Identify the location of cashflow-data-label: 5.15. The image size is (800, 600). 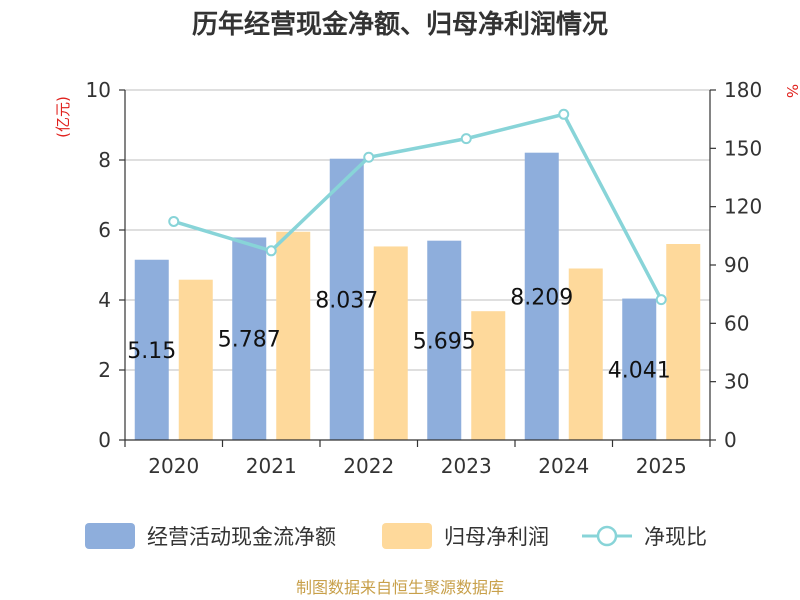
(151, 351).